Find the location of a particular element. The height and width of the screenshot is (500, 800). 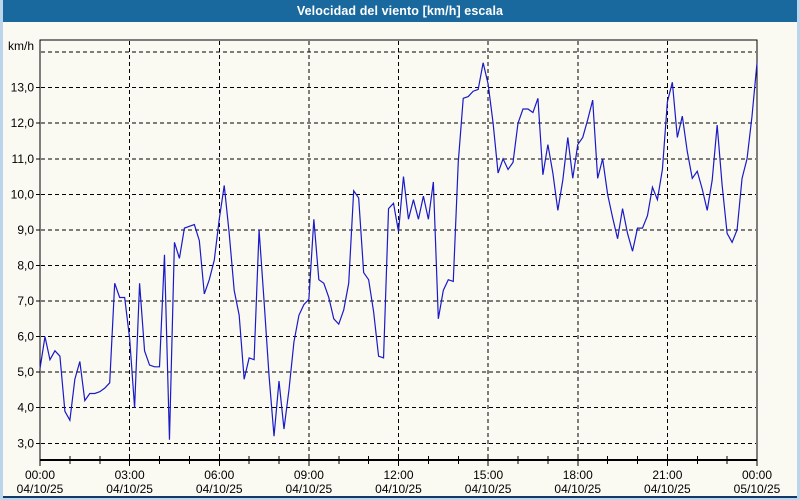

y-tick-label: 12,0 is located at coordinates (23, 123).